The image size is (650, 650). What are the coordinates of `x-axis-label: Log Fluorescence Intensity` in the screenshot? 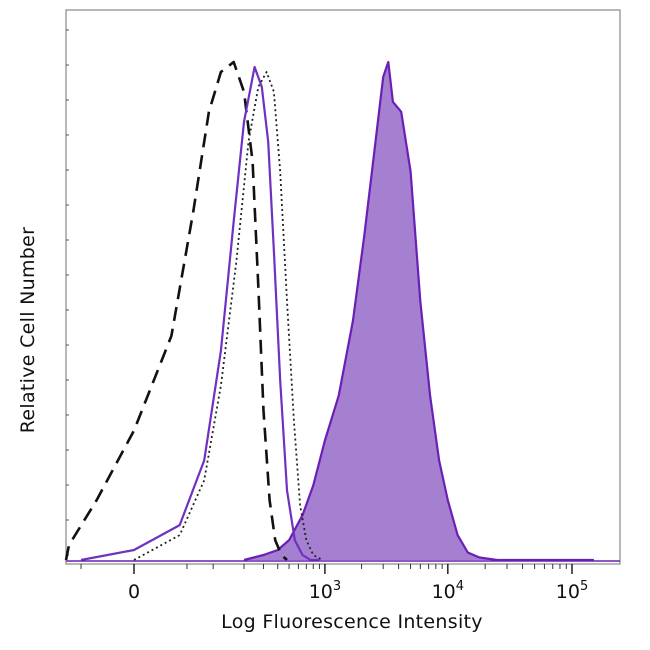 It's located at (352, 622).